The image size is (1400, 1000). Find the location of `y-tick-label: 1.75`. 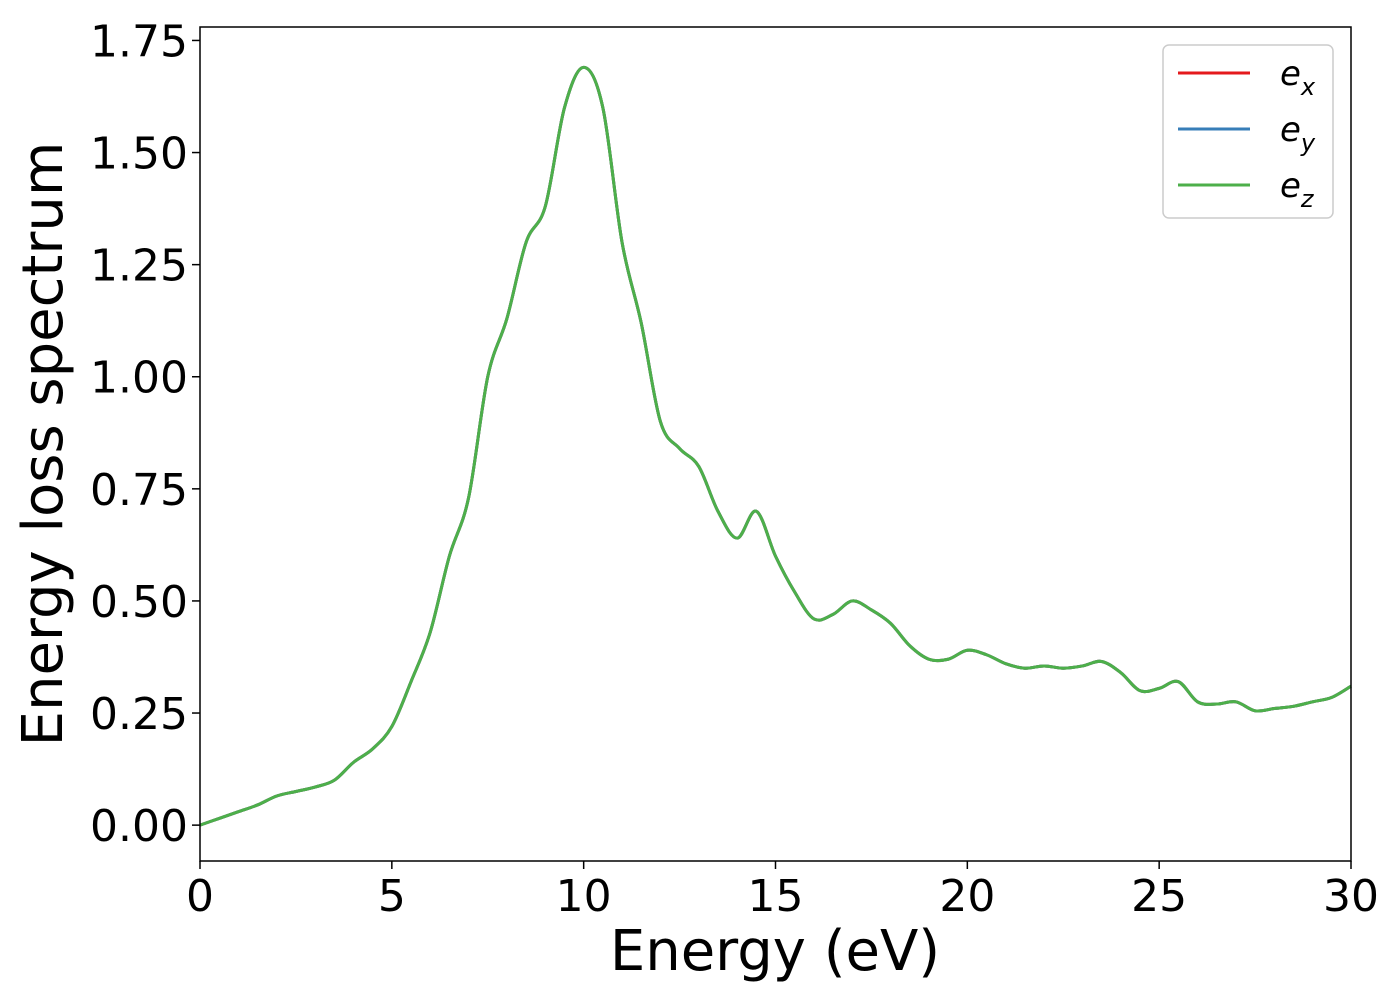

y-tick-label: 1.75 is located at coordinates (139, 41).